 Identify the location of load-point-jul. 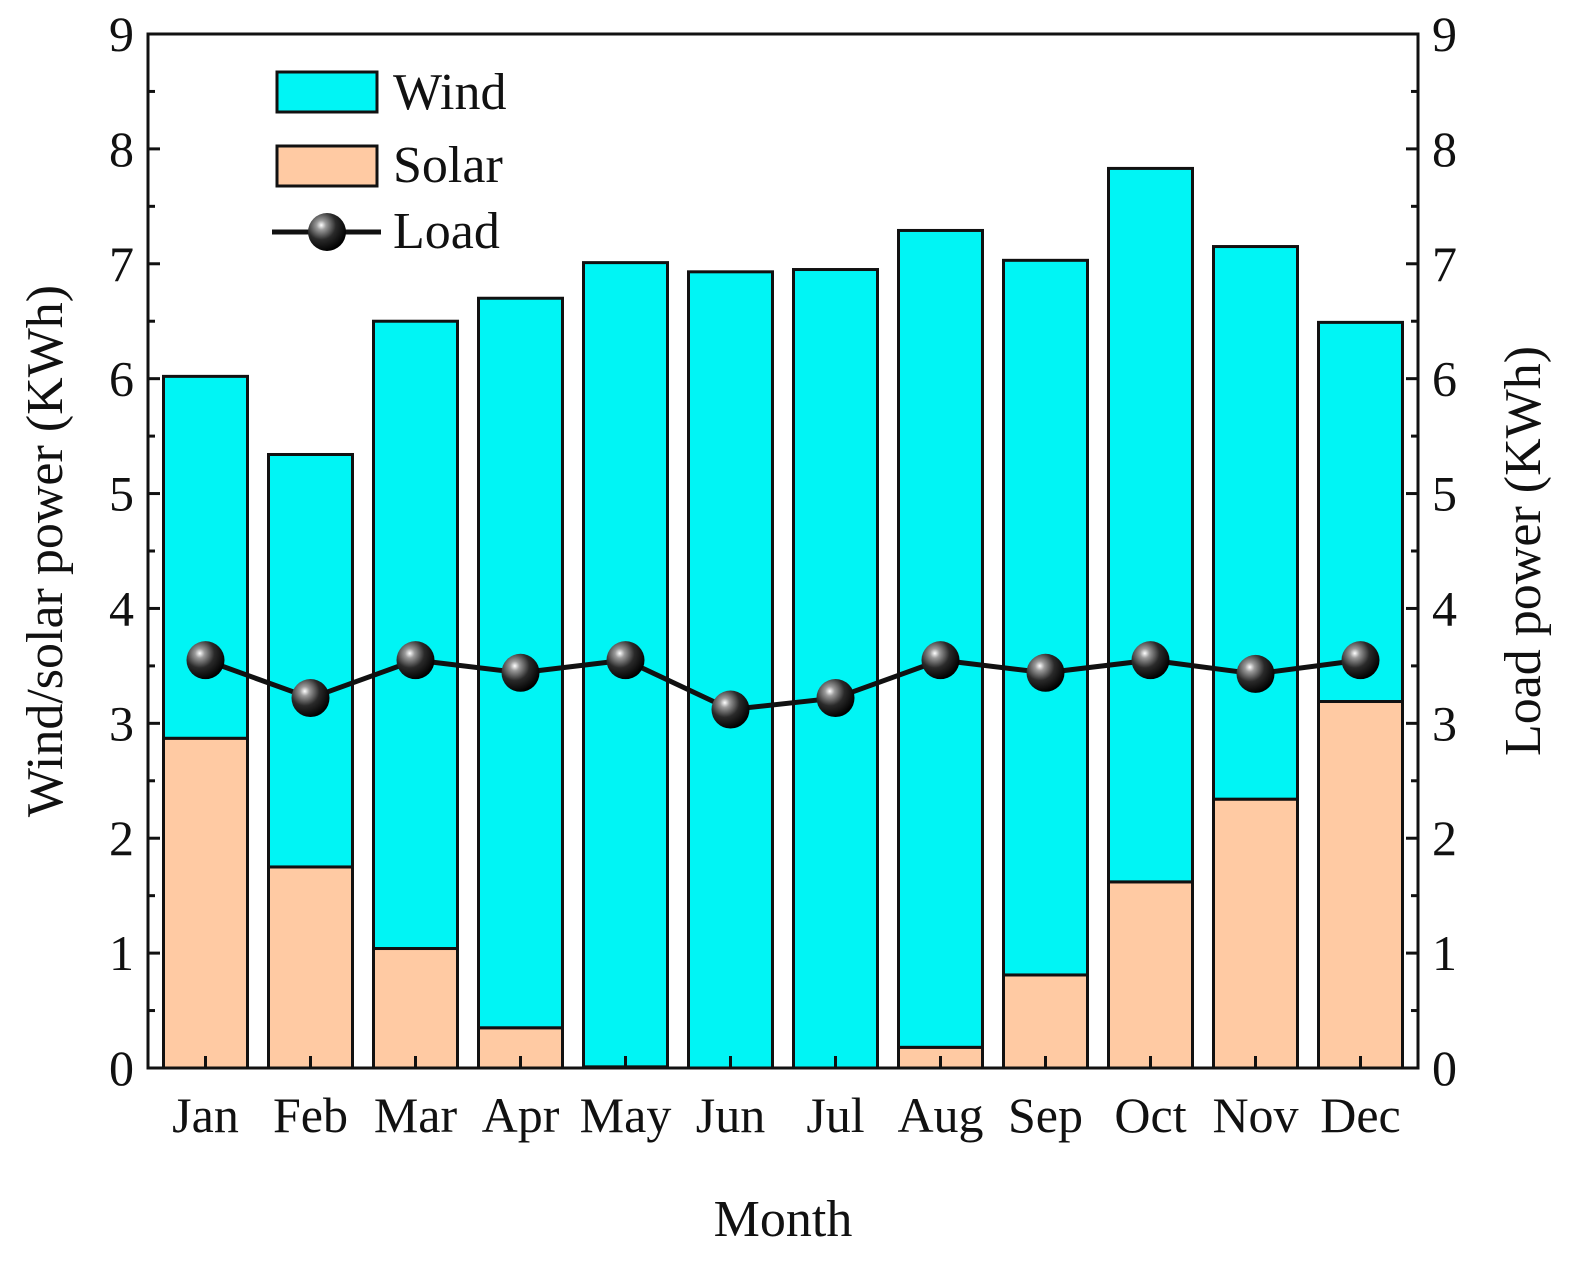
(835, 698).